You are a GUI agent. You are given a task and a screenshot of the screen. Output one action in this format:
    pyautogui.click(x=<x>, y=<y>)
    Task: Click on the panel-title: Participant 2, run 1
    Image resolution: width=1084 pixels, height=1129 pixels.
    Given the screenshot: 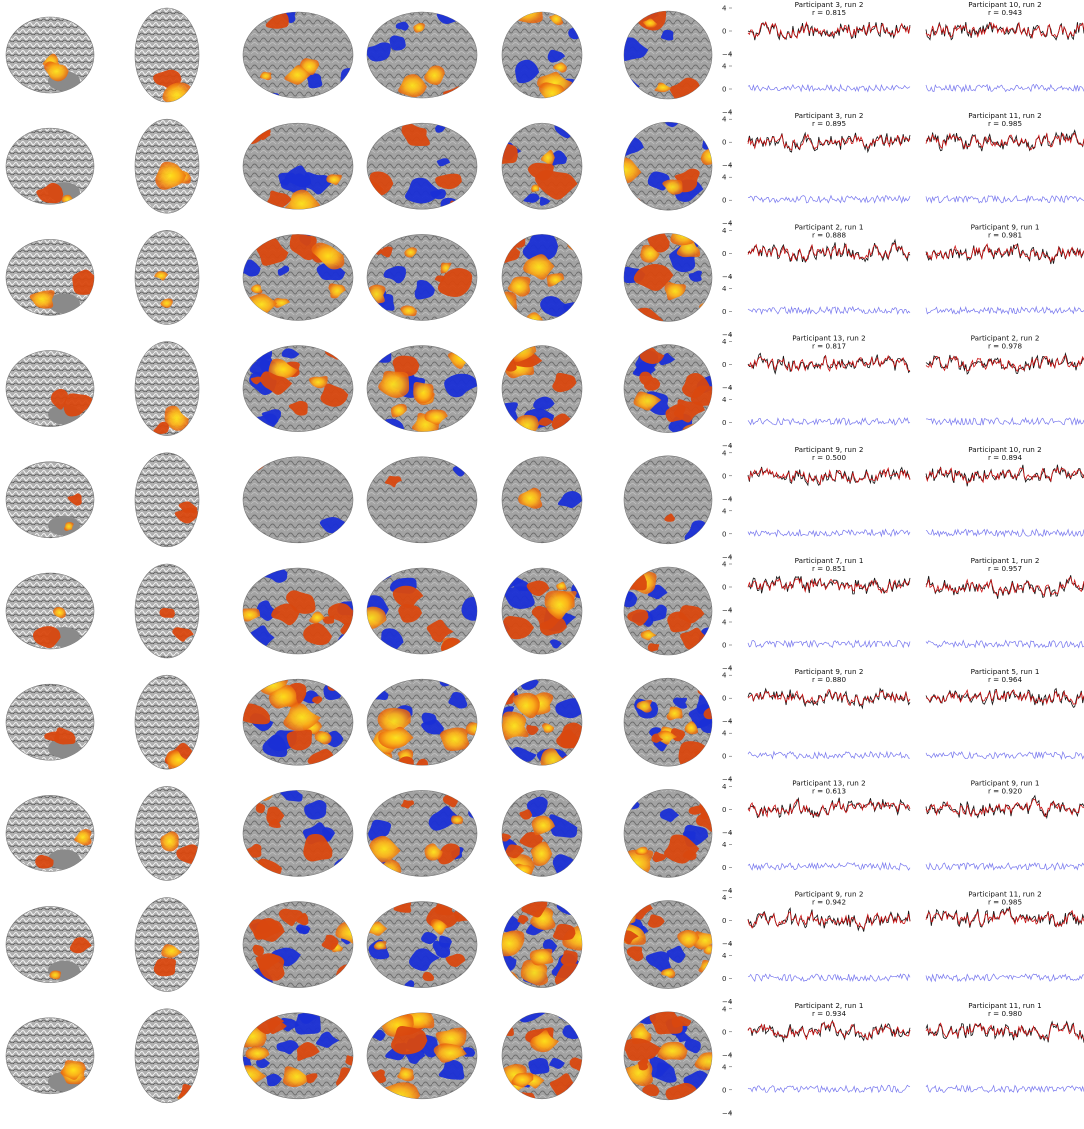 What is the action you would take?
    pyautogui.click(x=829, y=226)
    